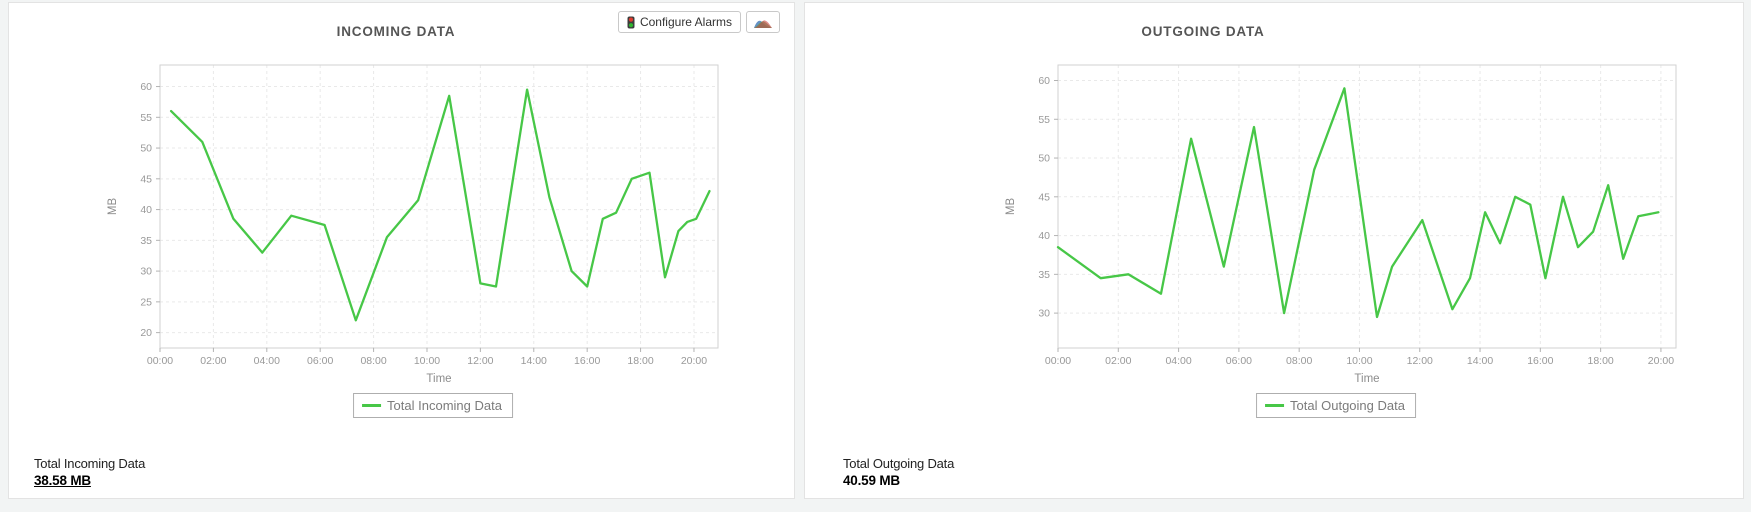 The image size is (1751, 512). I want to click on incoming-legend: Total Incoming Data, so click(433, 405).